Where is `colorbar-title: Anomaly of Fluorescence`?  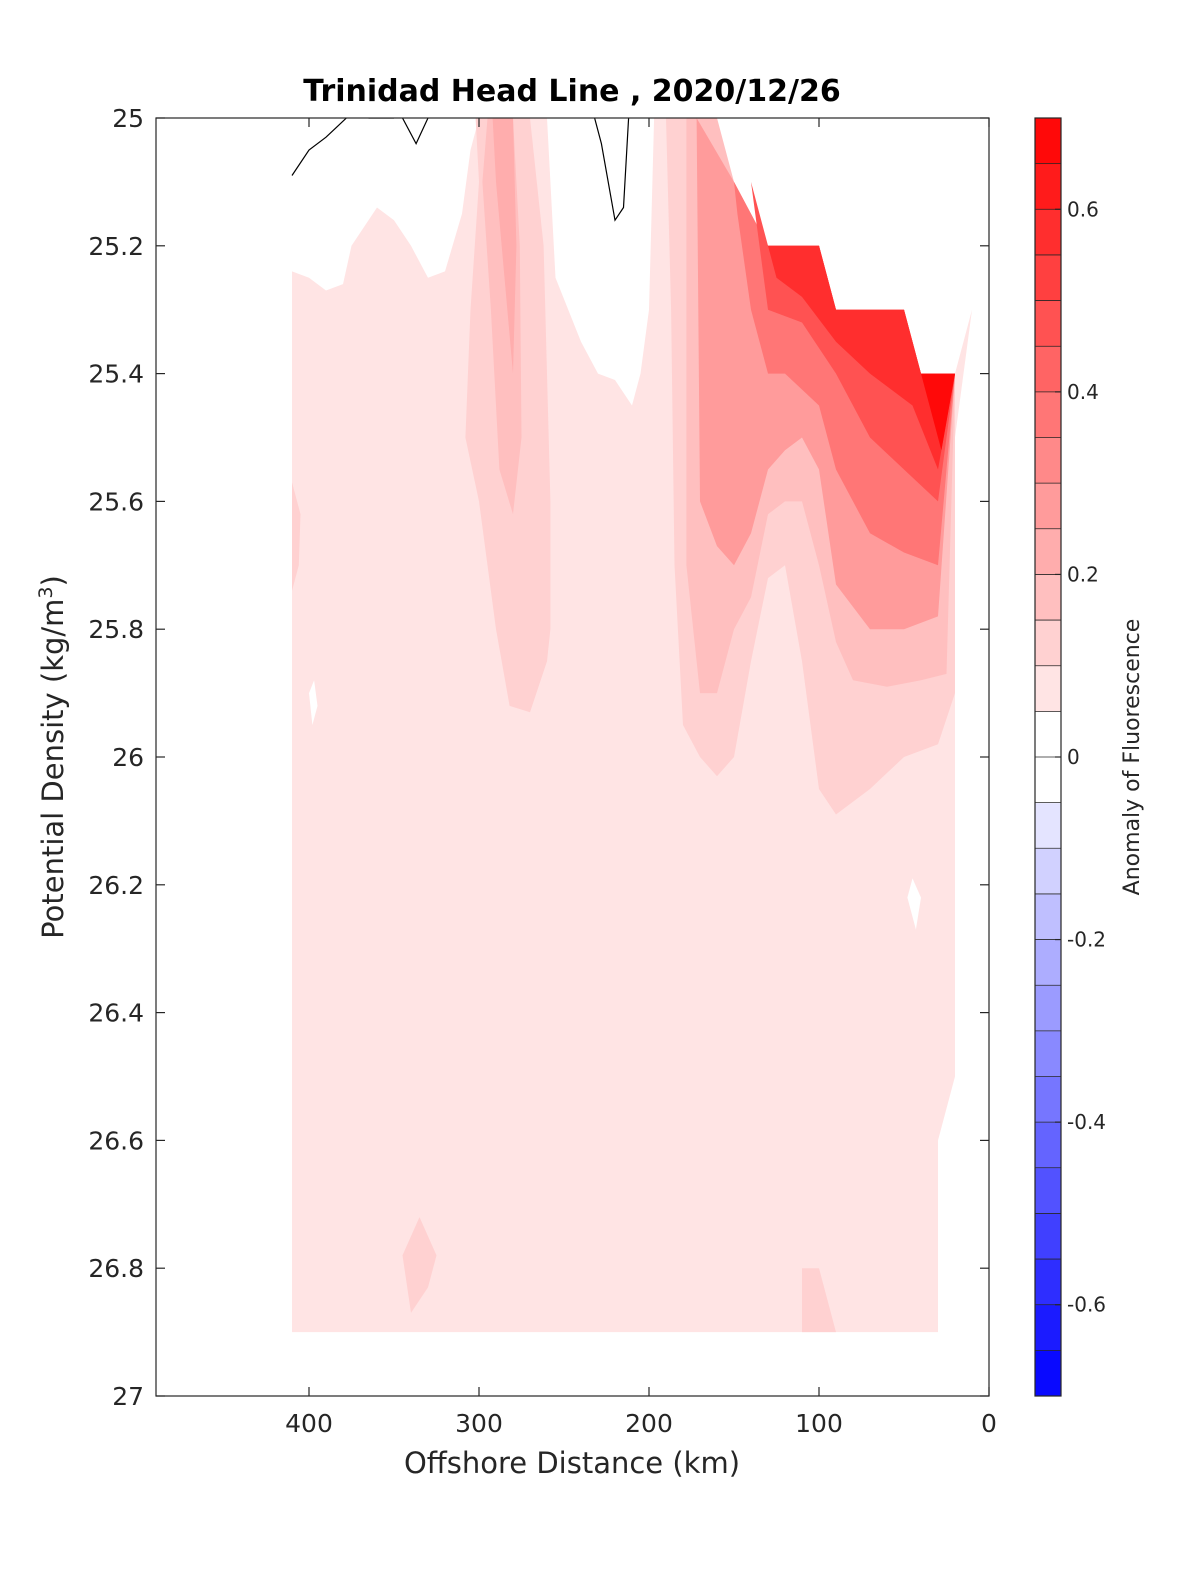
colorbar-title: Anomaly of Fluorescence is located at coordinates (1132, 757).